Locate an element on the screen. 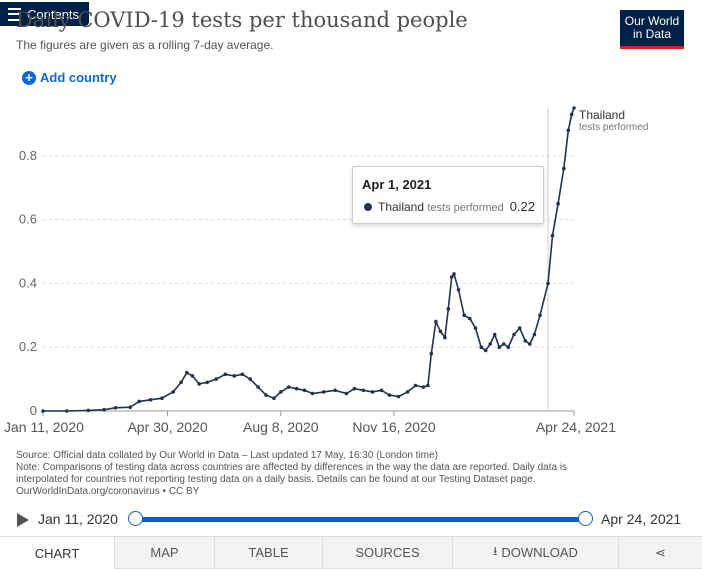  tooltip-metric: tests performed is located at coordinates (465, 208).